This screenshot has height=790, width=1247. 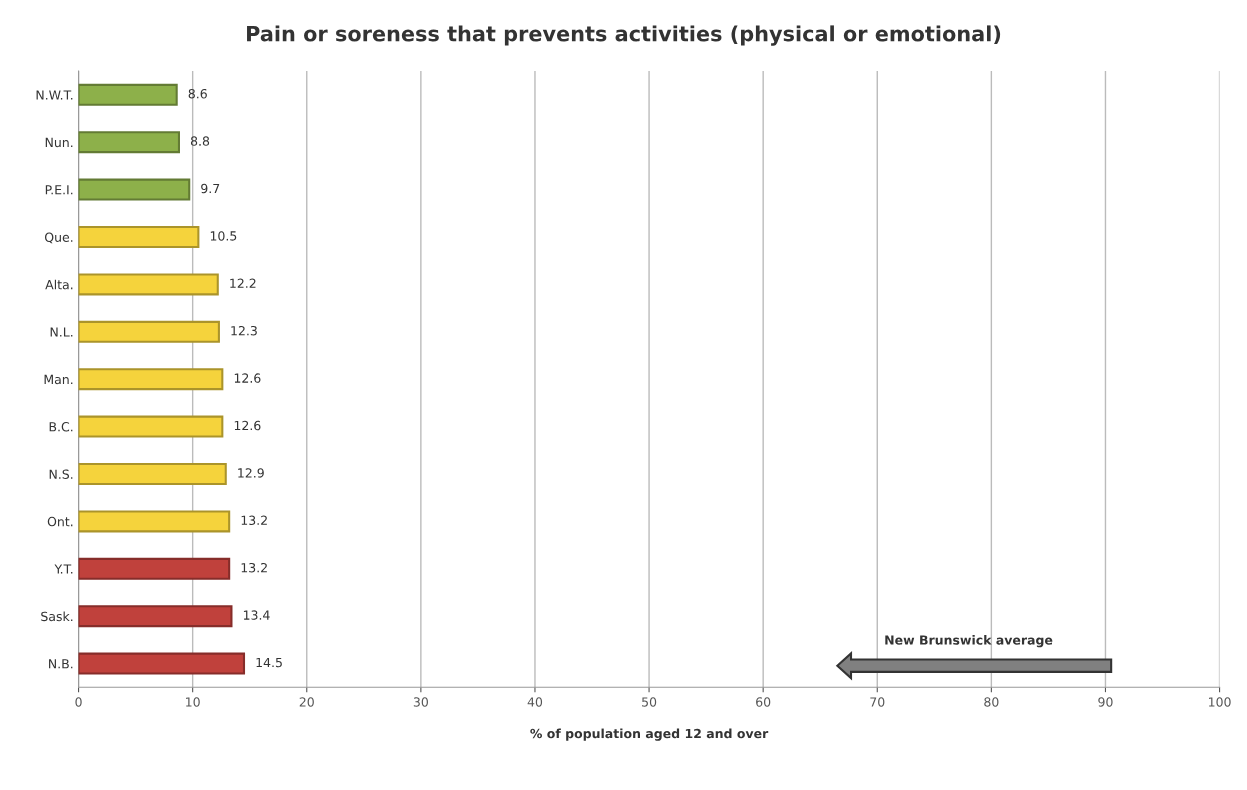 What do you see at coordinates (57, 616) in the screenshot?
I see `y-tick-label: Sask.` at bounding box center [57, 616].